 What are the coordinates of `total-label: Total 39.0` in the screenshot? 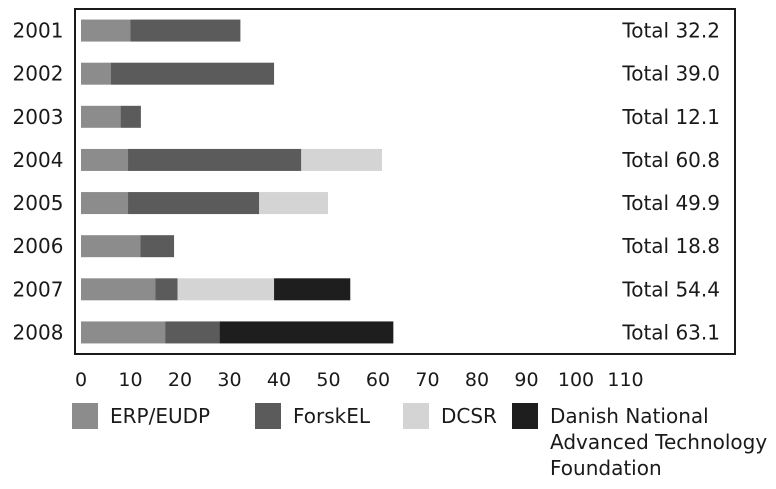 It's located at (670, 74).